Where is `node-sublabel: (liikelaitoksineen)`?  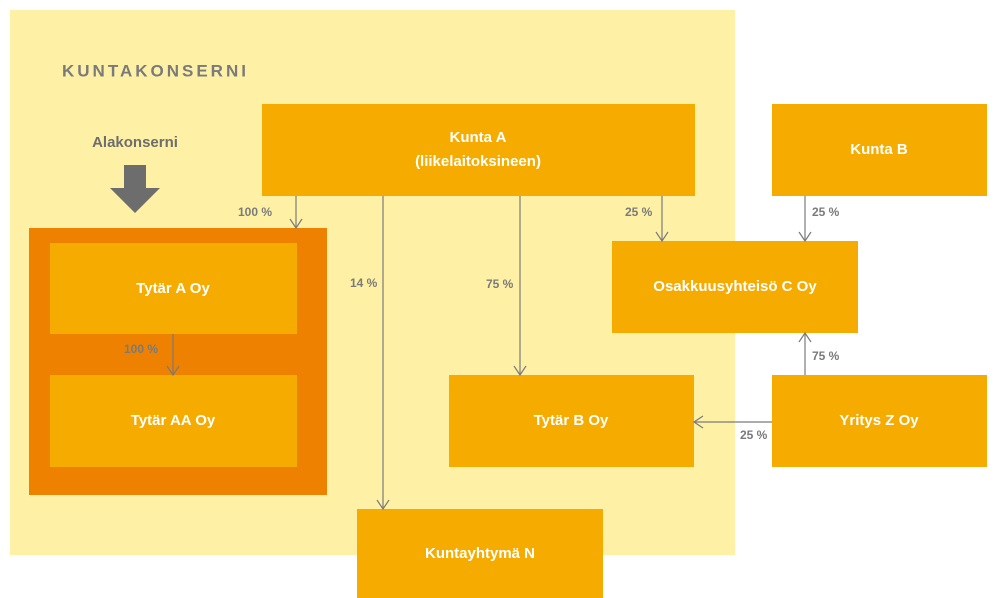 node-sublabel: (liikelaitoksineen) is located at coordinates (478, 161).